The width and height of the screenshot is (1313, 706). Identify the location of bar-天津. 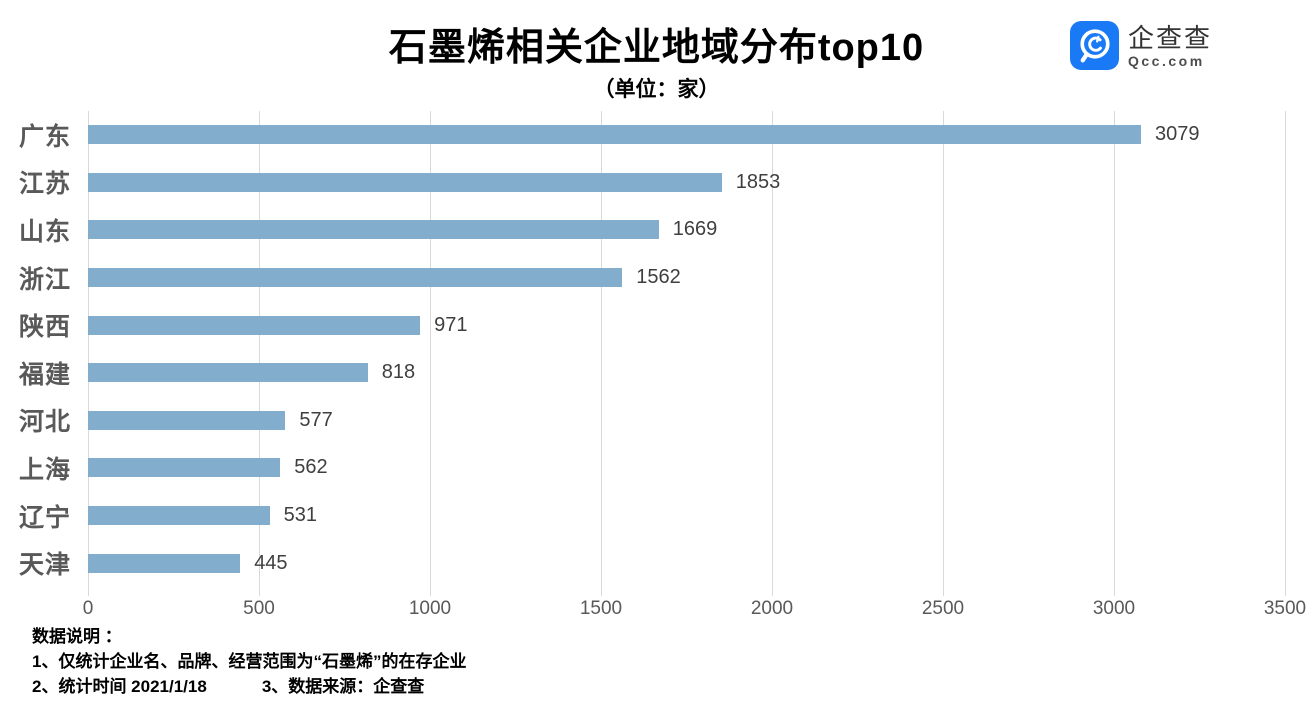
(164, 563).